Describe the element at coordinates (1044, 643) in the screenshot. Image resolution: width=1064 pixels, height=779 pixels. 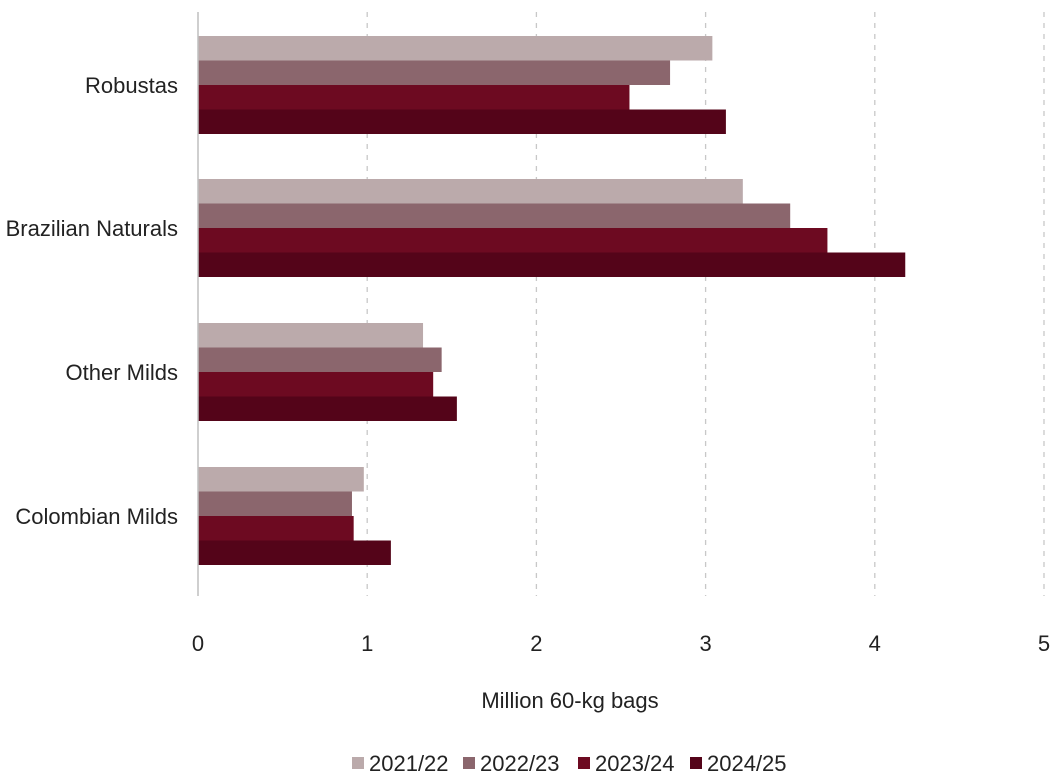
I see `x-tick-label: 5` at that location.